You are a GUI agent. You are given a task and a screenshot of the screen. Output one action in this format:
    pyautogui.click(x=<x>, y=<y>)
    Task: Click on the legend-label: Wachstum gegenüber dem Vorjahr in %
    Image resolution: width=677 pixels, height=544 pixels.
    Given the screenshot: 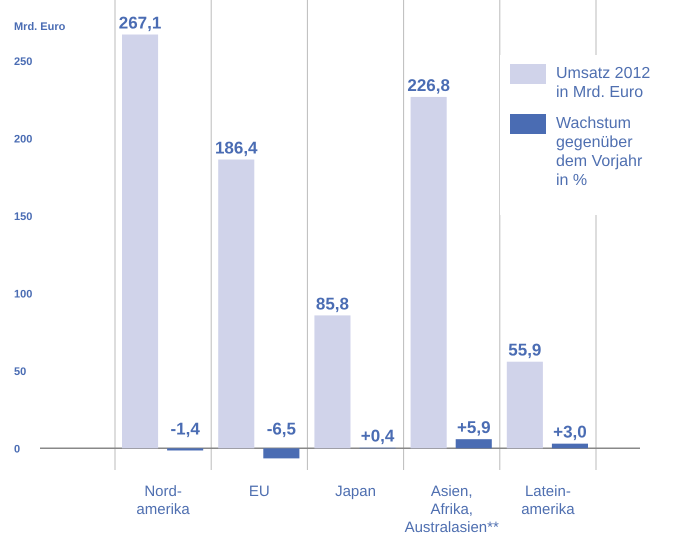 What is the action you would take?
    pyautogui.click(x=599, y=152)
    